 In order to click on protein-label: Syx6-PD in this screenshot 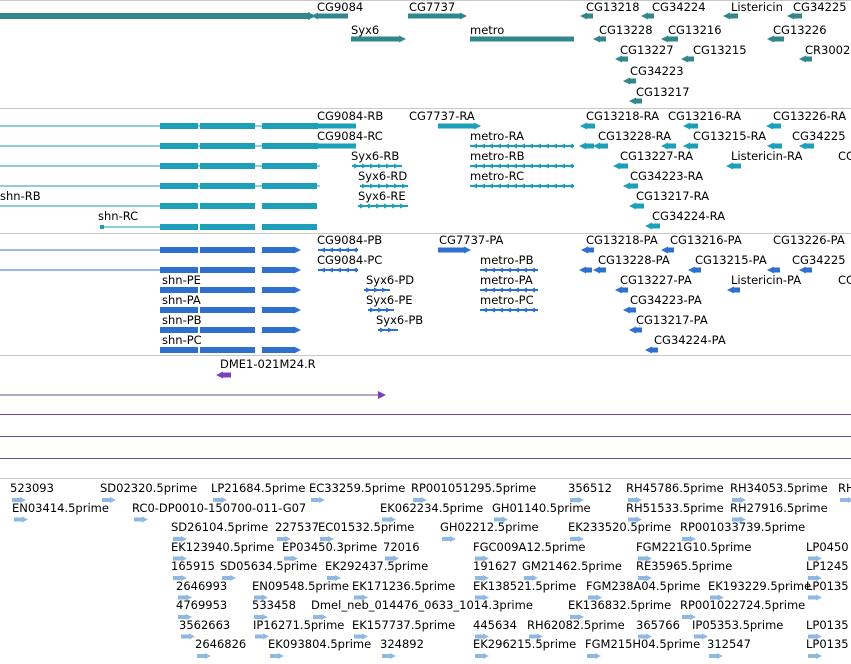, I will do `click(390, 280)`.